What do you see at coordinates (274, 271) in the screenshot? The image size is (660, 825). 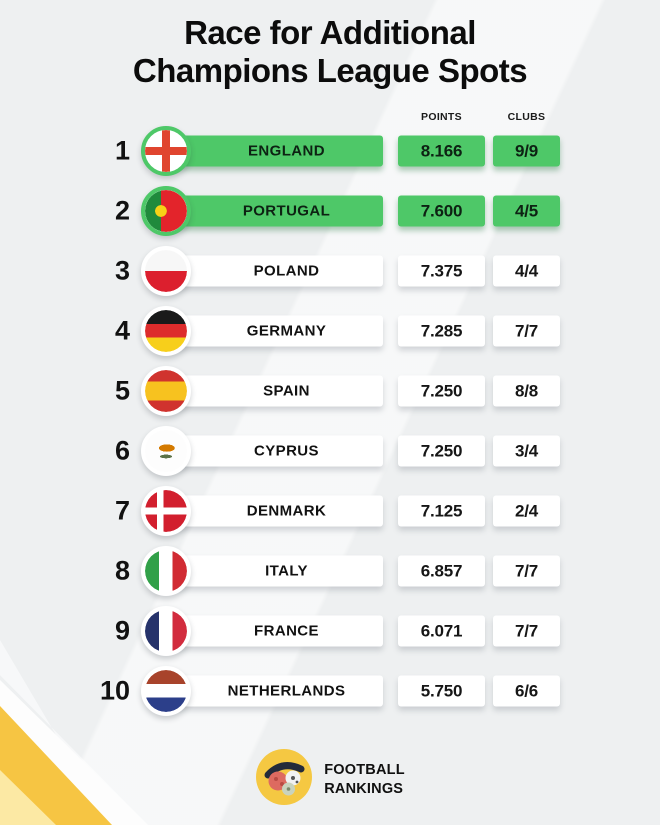 I see `country-name: POLAND` at bounding box center [274, 271].